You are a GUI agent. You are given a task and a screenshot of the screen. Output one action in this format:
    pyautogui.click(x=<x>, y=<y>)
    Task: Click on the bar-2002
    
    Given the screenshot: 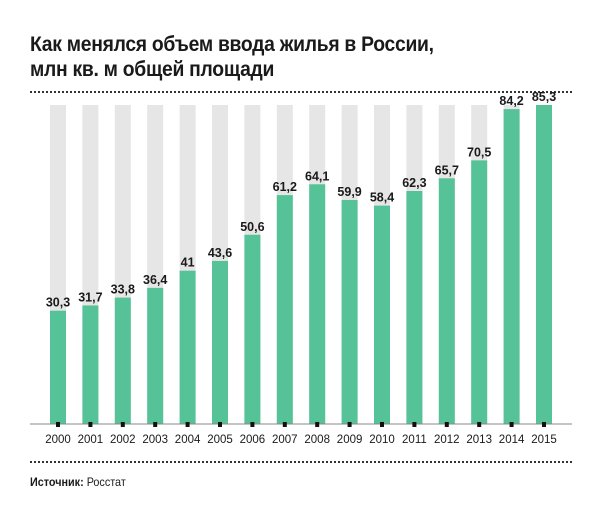 What is the action you would take?
    pyautogui.click(x=122, y=360)
    